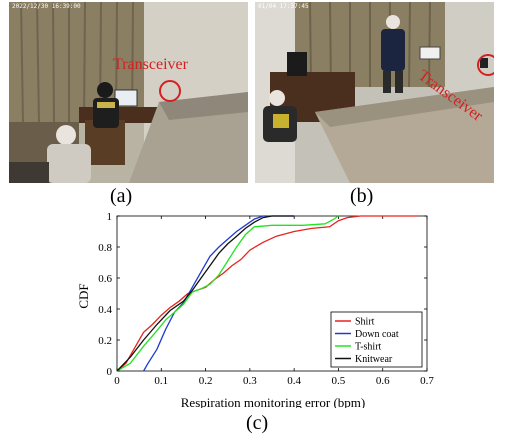  I want to click on caption-a: (a), so click(121, 196).